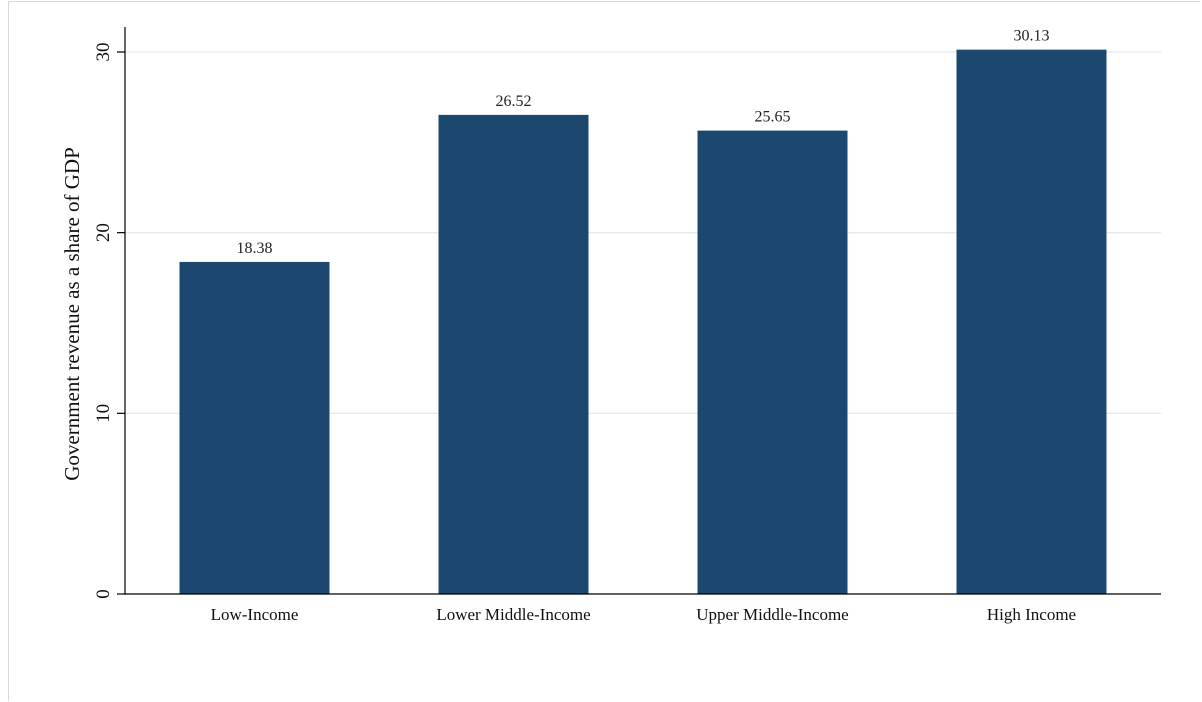 The width and height of the screenshot is (1202, 702). I want to click on data-label: 30.13, so click(1032, 36).